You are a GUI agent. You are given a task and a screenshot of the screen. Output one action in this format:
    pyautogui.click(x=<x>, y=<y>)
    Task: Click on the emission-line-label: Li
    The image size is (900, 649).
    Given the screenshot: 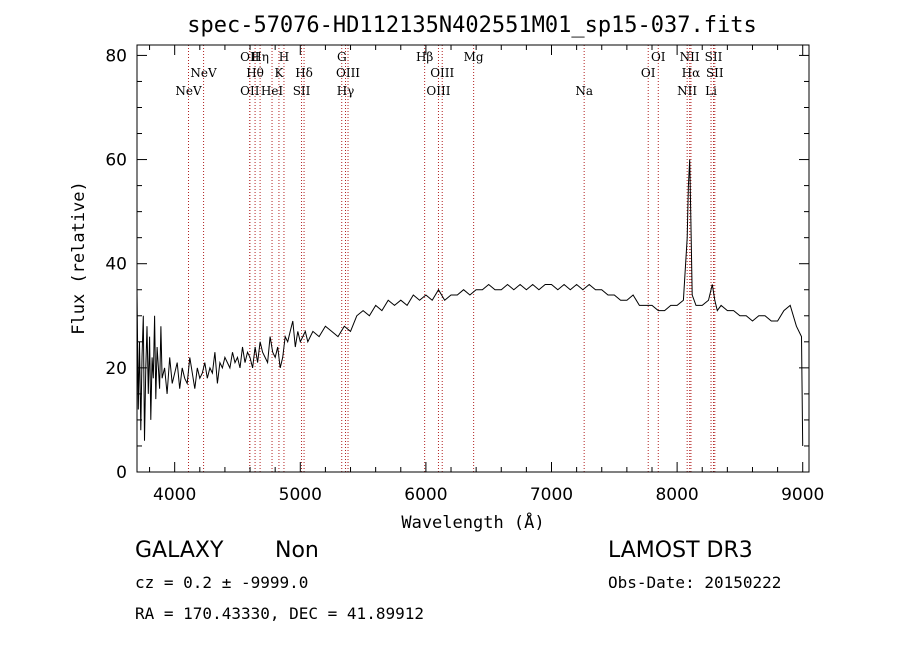 What is the action you would take?
    pyautogui.click(x=711, y=91)
    